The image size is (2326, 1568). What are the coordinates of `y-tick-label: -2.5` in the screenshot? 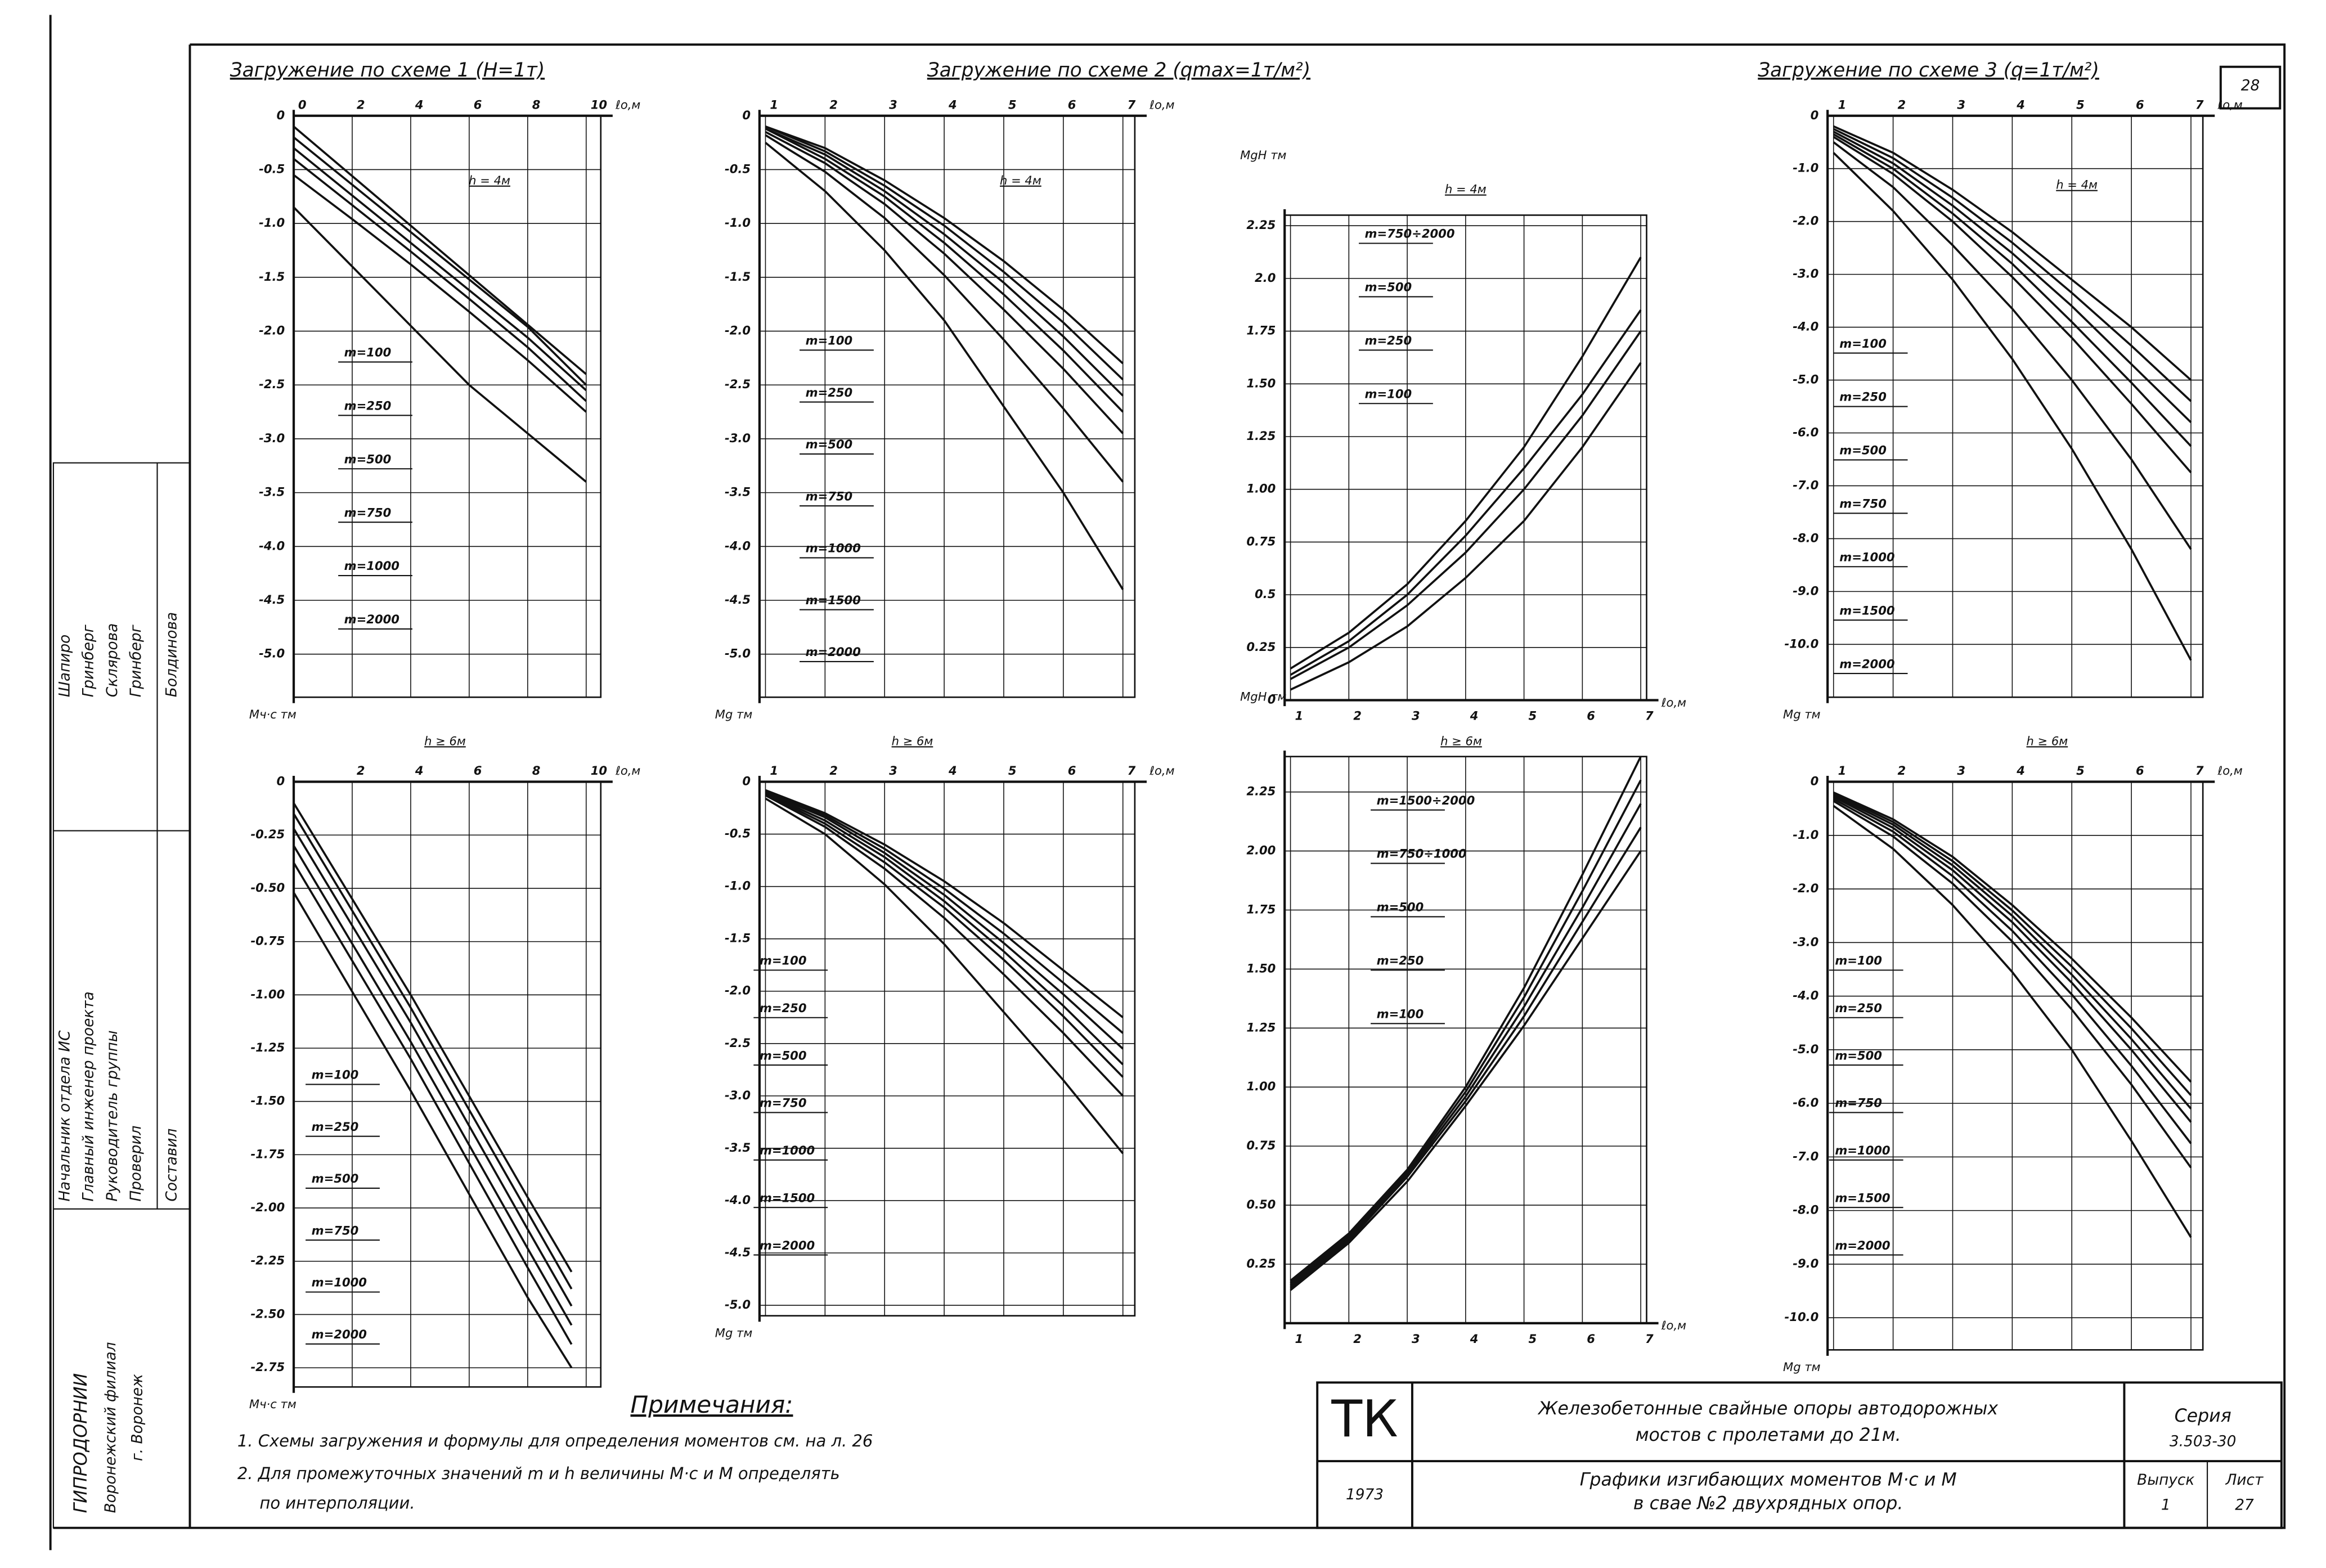 It's located at (272, 384).